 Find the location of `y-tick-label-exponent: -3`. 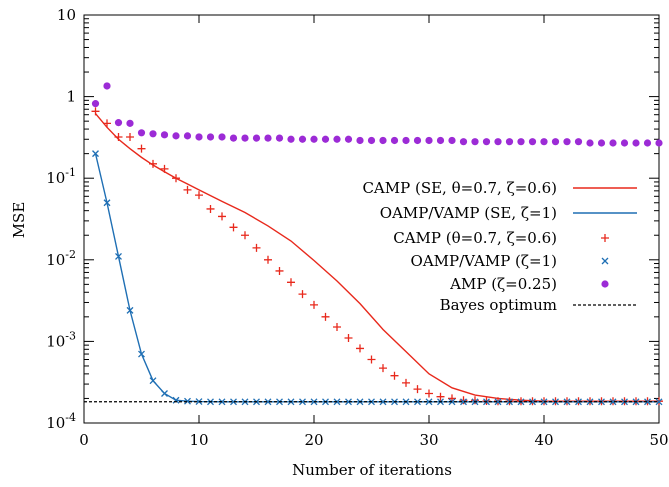

y-tick-label-exponent: -3 is located at coordinates (70, 335).